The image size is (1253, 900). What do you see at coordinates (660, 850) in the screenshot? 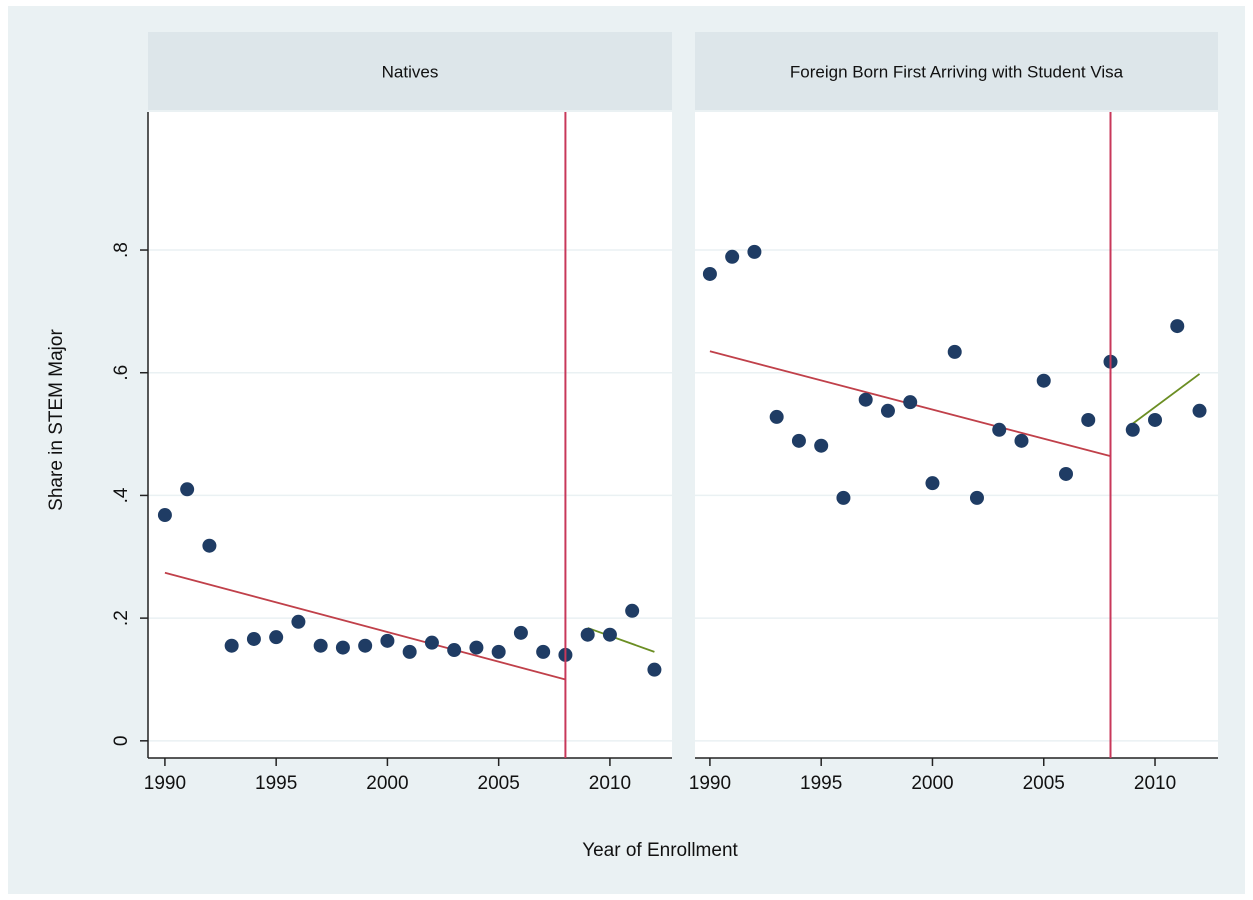
I see `x-axis-label: Year of Enrollment` at bounding box center [660, 850].